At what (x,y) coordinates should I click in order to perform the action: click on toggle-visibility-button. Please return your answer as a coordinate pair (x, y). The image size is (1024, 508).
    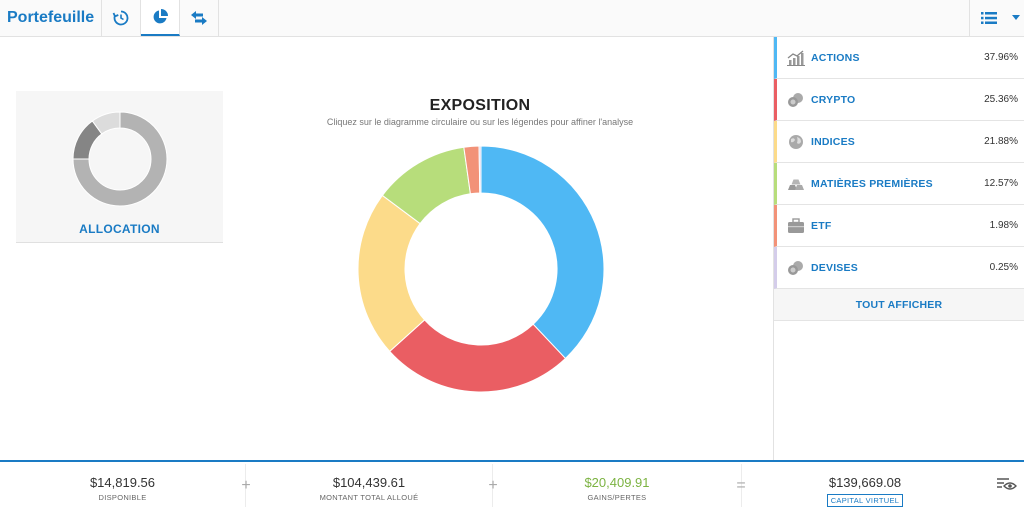
    Looking at the image, I should click on (1007, 485).